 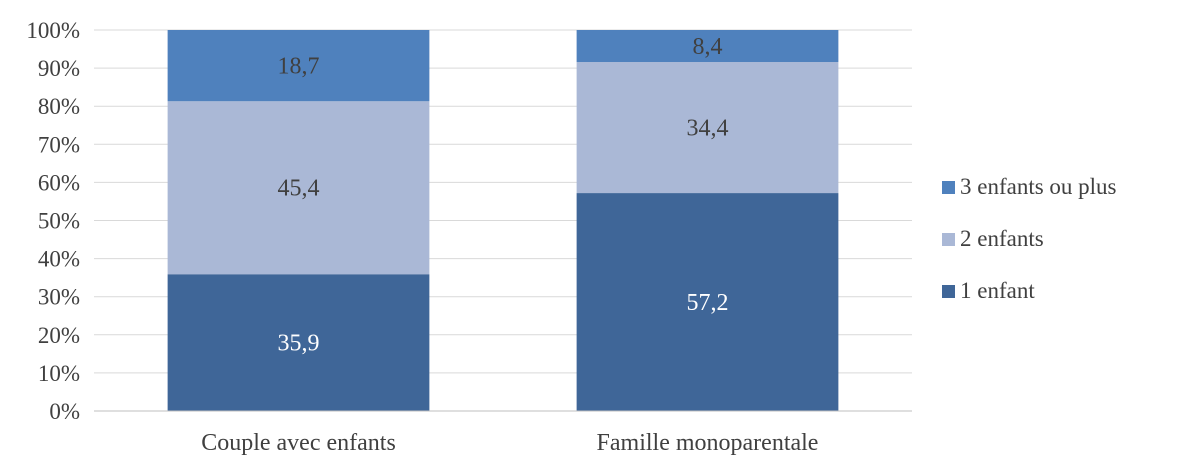 What do you see at coordinates (59, 297) in the screenshot?
I see `y-tick-label: 30%` at bounding box center [59, 297].